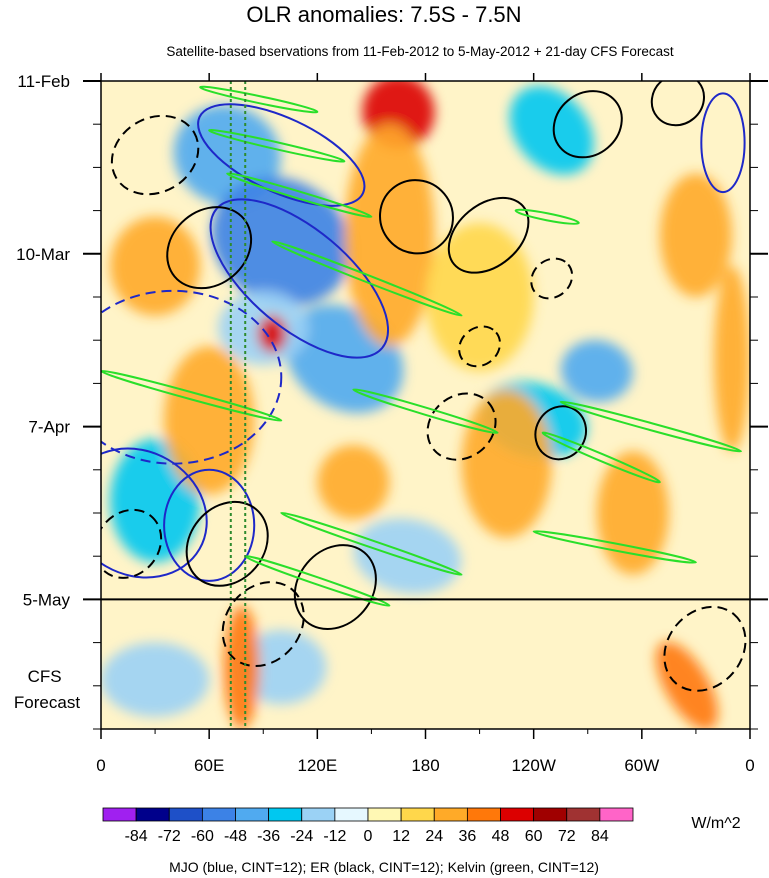 This screenshot has height=878, width=769. I want to click on colorbar-tick-label: 48, so click(501, 836).